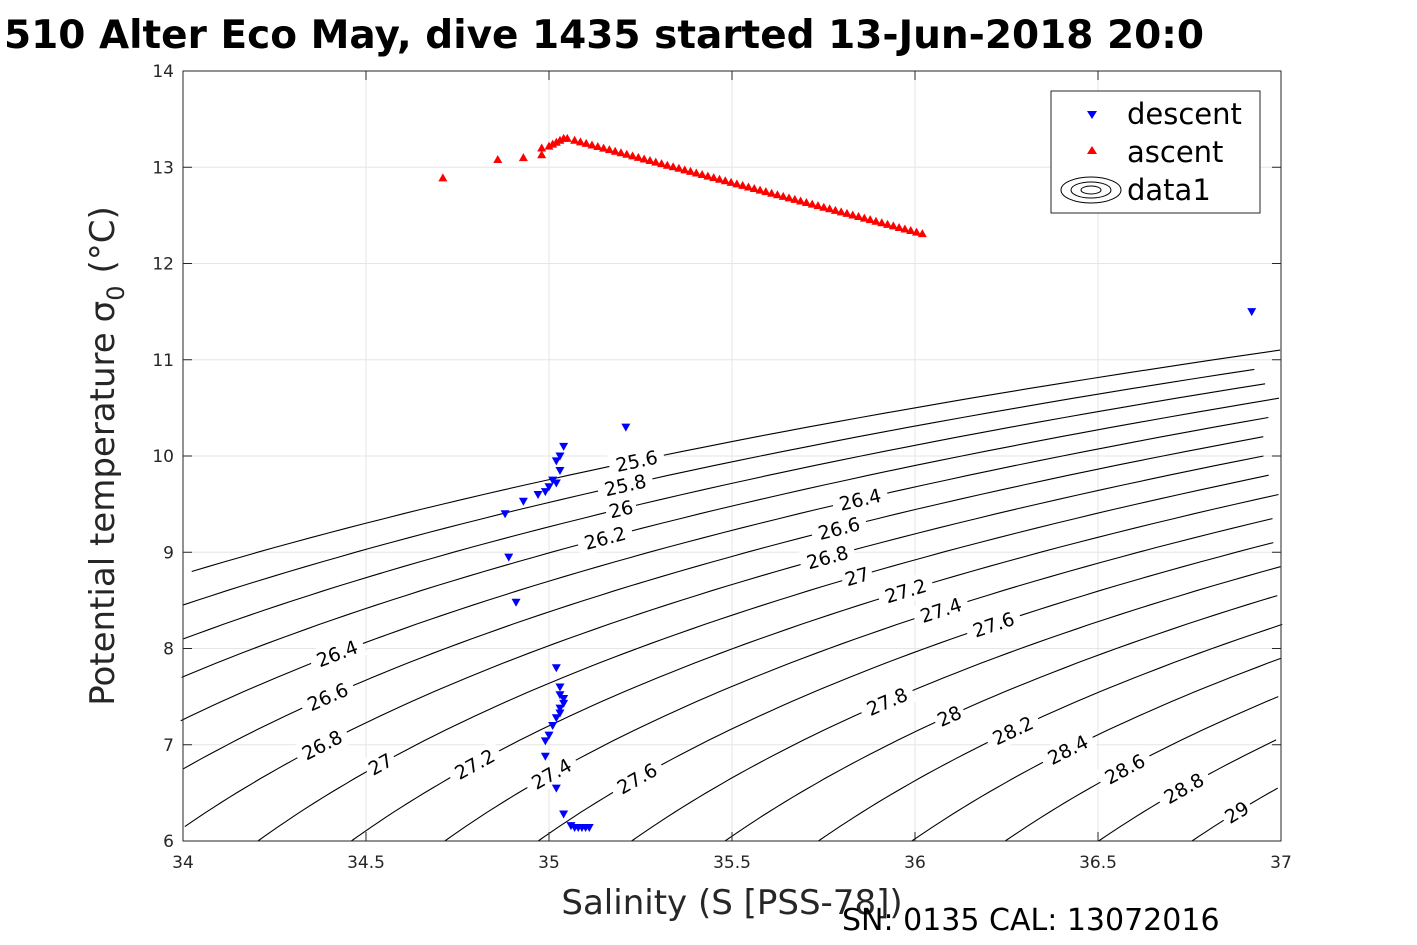 Image resolution: width=1417 pixels, height=945 pixels. What do you see at coordinates (1155, 152) in the screenshot?
I see `legend: descent ascent data1` at bounding box center [1155, 152].